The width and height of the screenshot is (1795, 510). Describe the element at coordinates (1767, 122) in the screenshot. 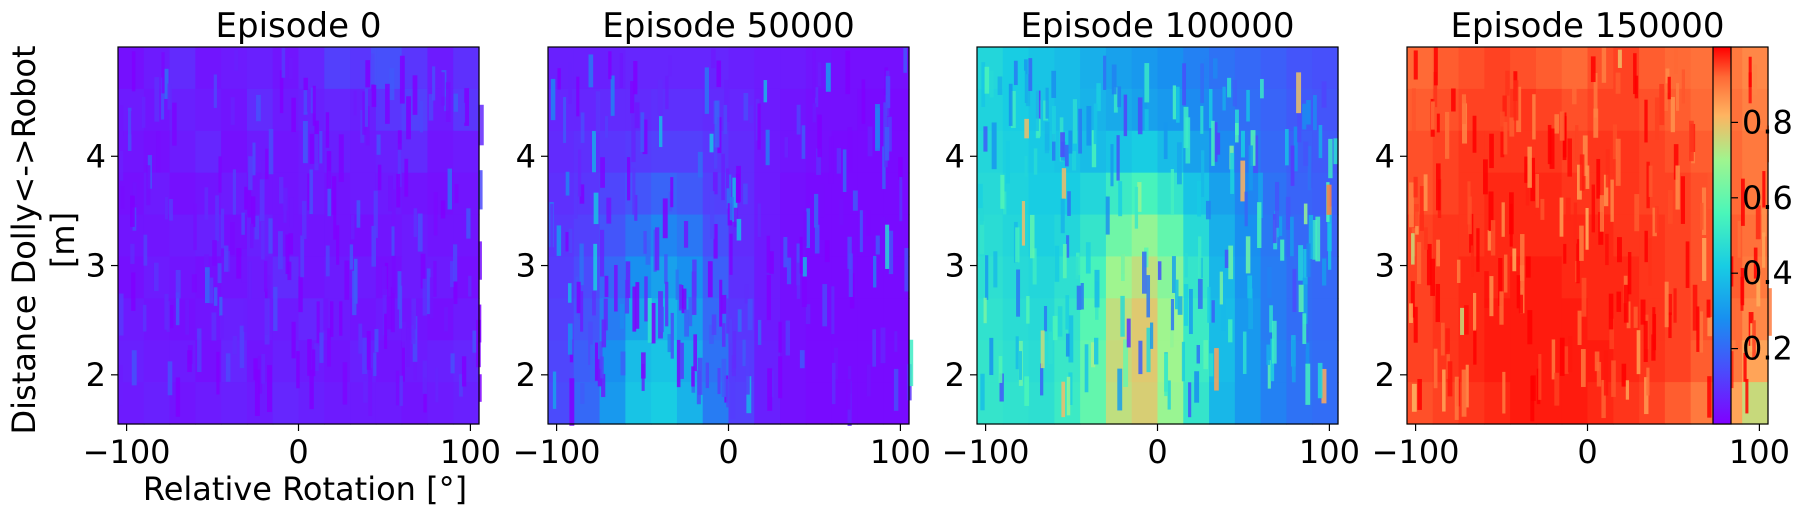

I see `colorbar-tick-label: 0.8` at that location.